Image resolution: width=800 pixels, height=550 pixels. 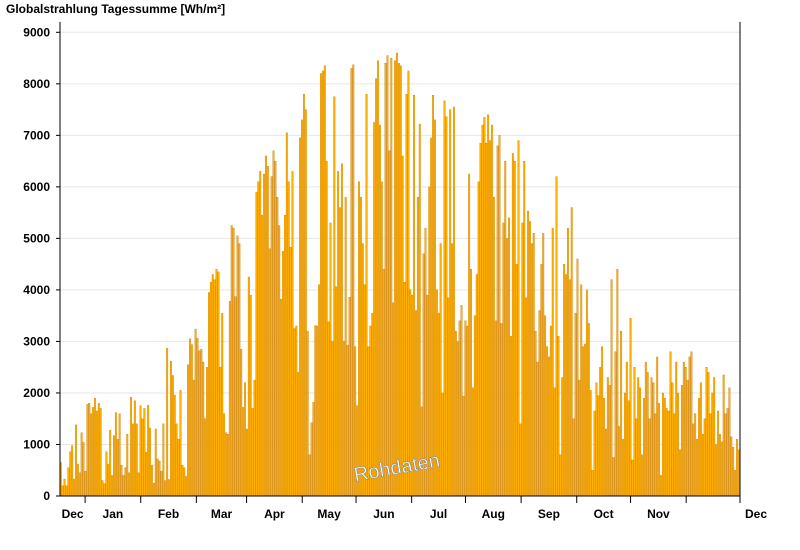 I want to click on x-tick-label: Mar, so click(x=222, y=514).